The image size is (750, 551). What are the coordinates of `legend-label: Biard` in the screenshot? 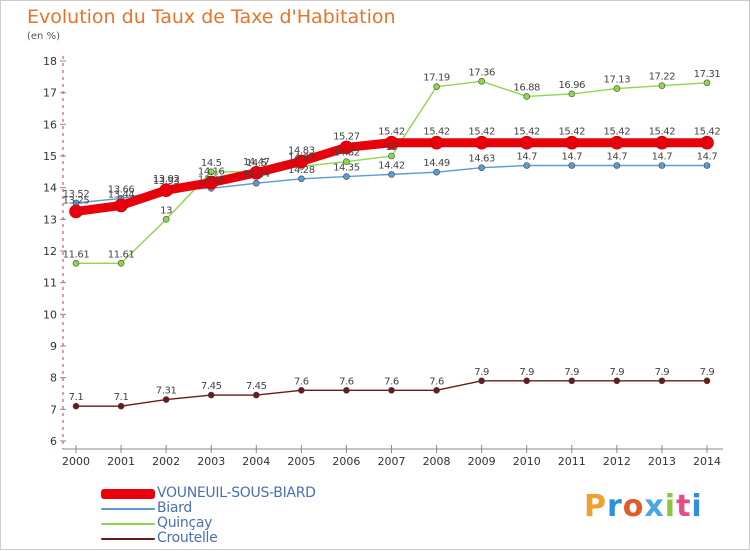 It's located at (174, 508).